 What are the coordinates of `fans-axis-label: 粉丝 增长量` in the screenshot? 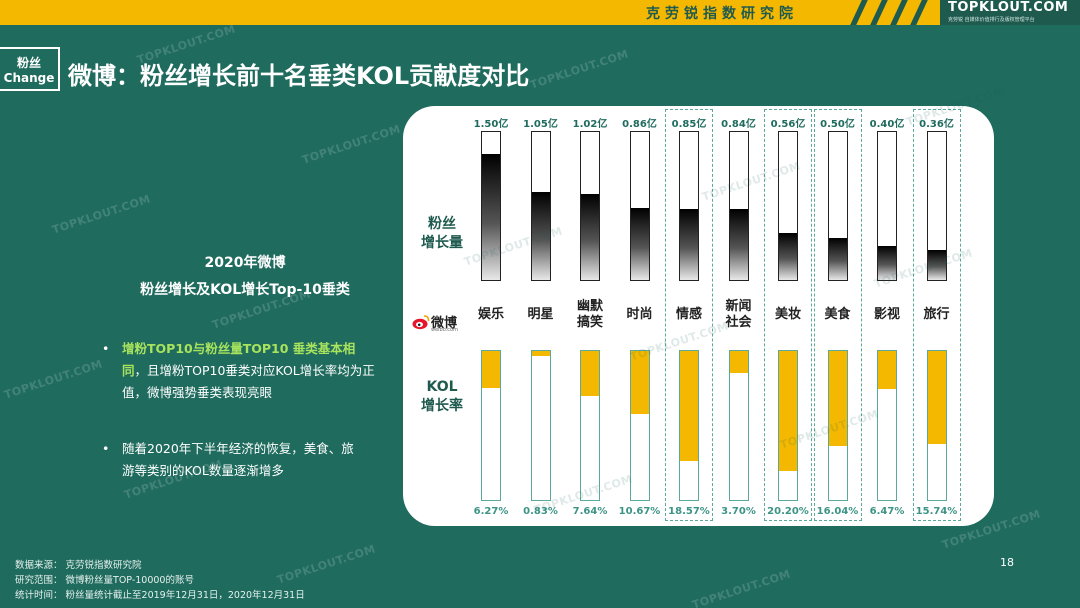 It's located at (442, 234).